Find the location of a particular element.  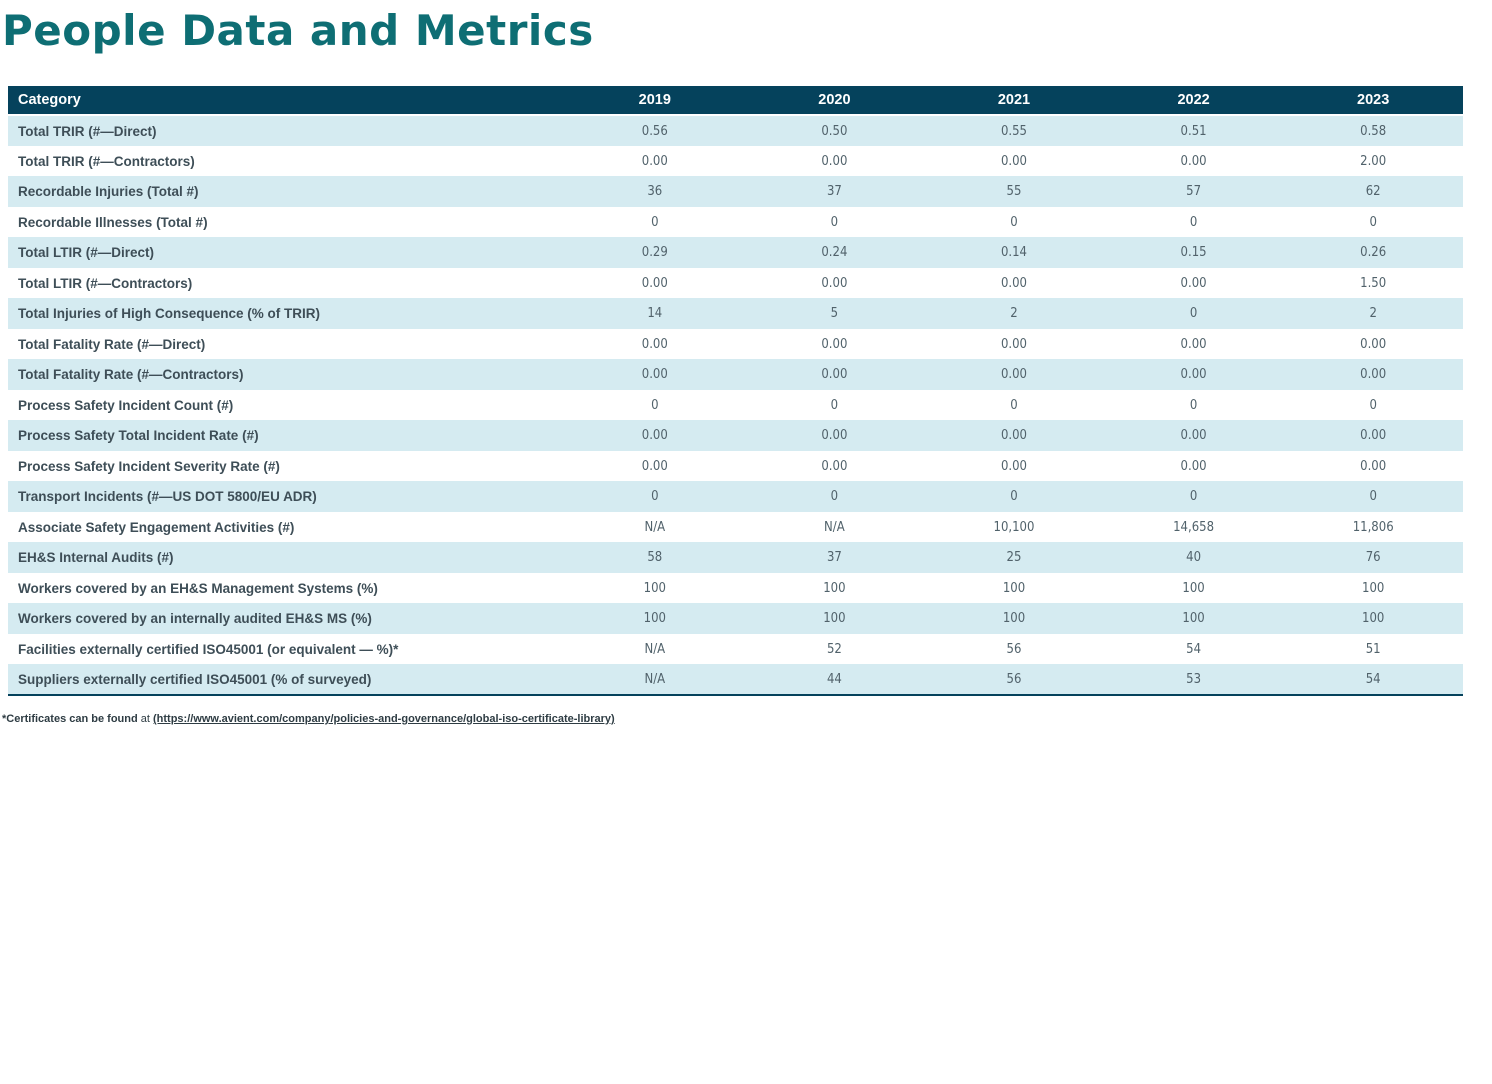

row-value: 10,100 is located at coordinates (1014, 527).